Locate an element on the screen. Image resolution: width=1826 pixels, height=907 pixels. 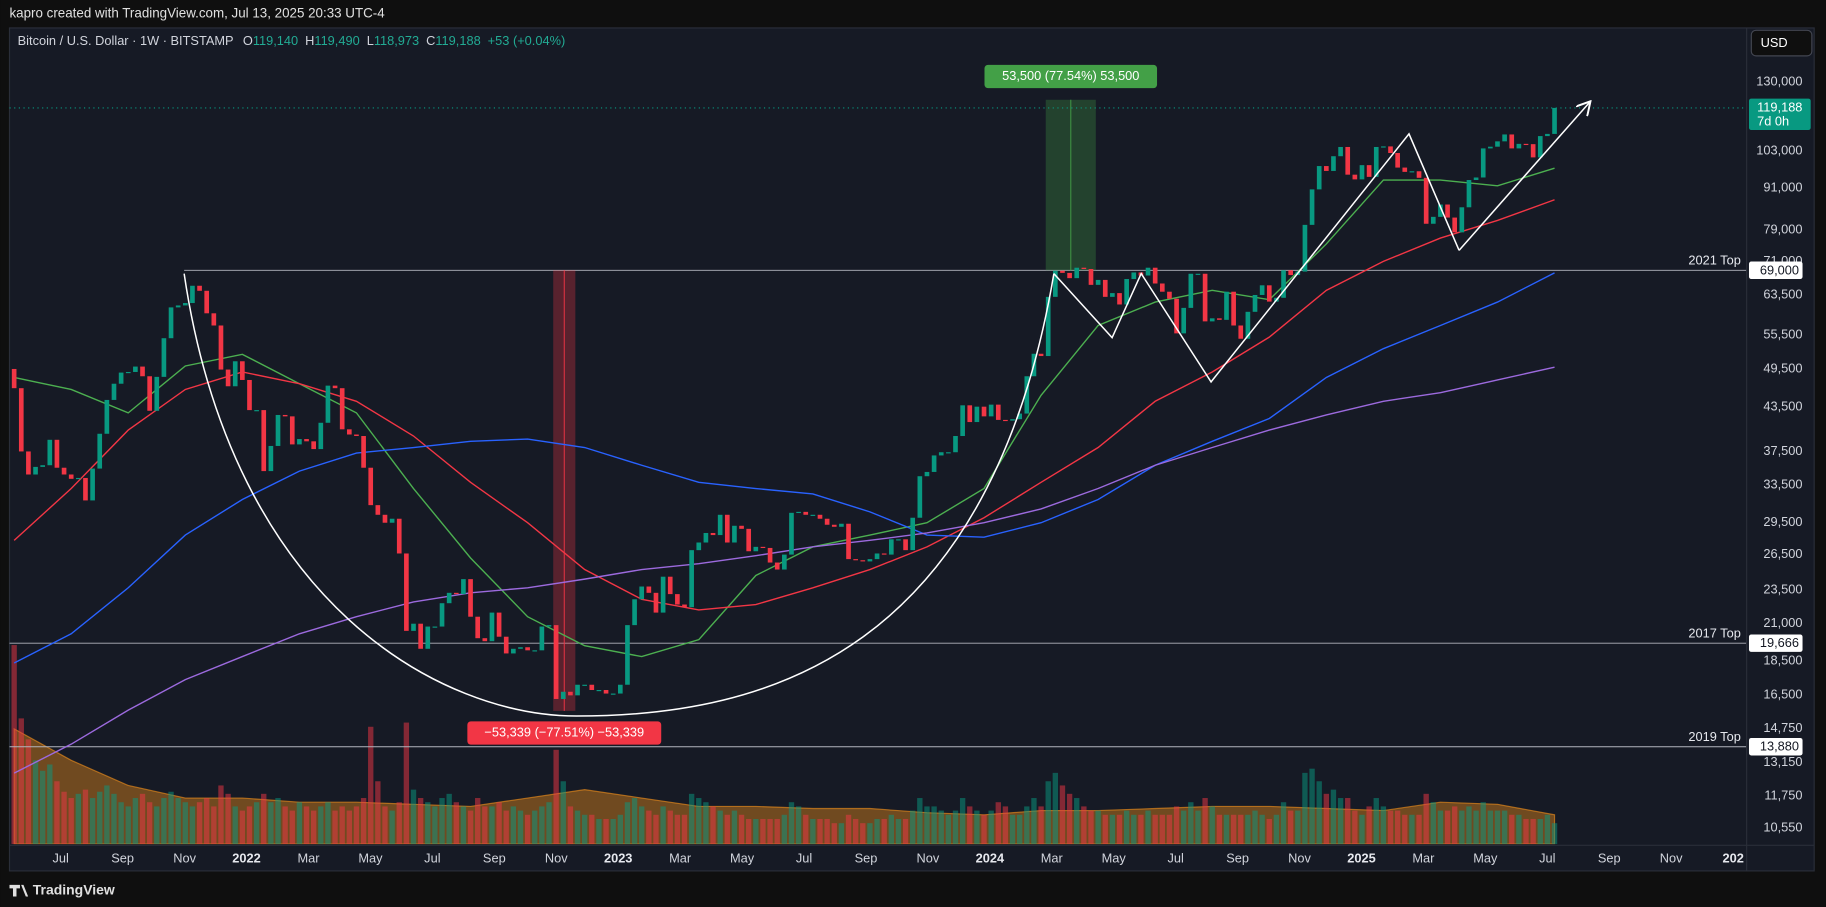
x-tick-label: 2023 is located at coordinates (618, 858).